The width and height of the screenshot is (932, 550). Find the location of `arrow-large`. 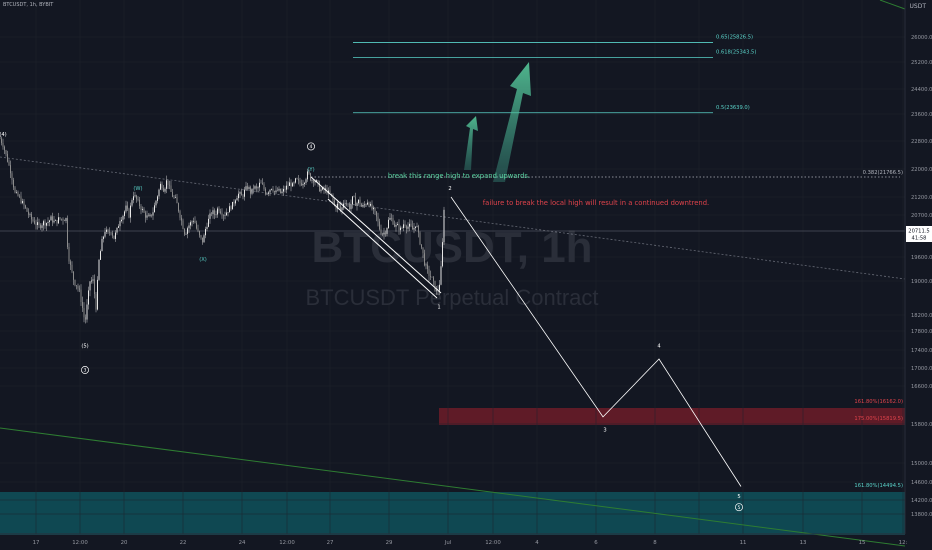

arrow-large is located at coordinates (512, 122).